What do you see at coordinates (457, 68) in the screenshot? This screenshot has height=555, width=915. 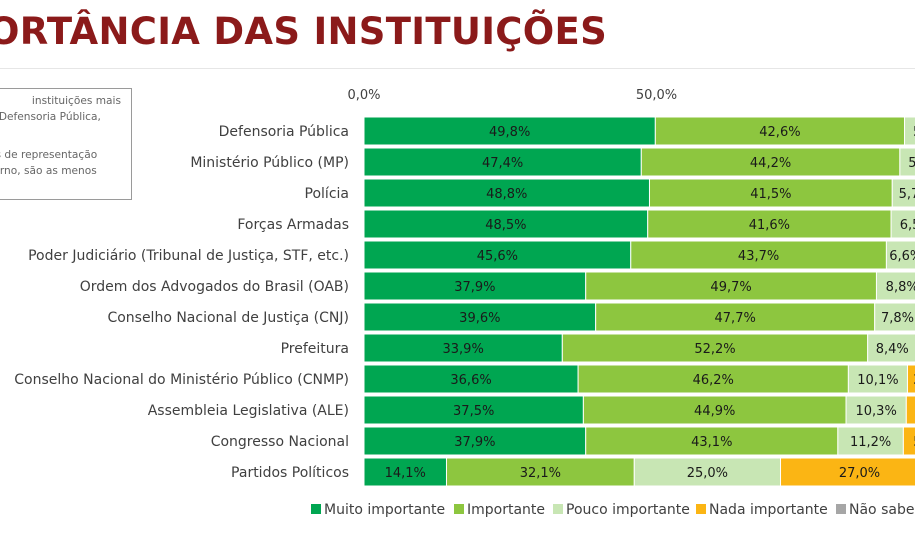 I see `title-divider` at bounding box center [457, 68].